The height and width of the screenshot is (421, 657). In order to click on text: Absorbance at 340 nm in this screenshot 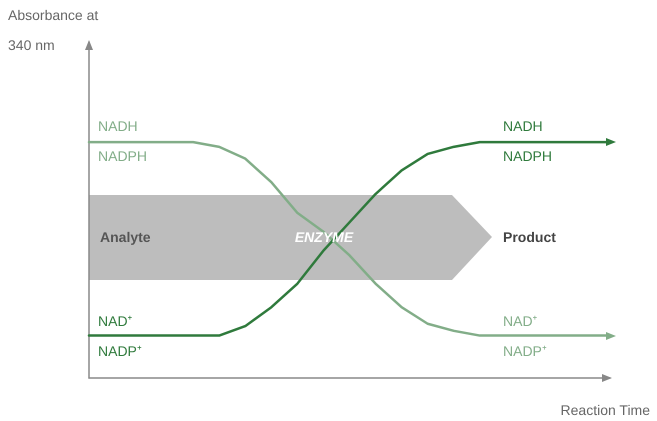, I will do `click(53, 30)`.